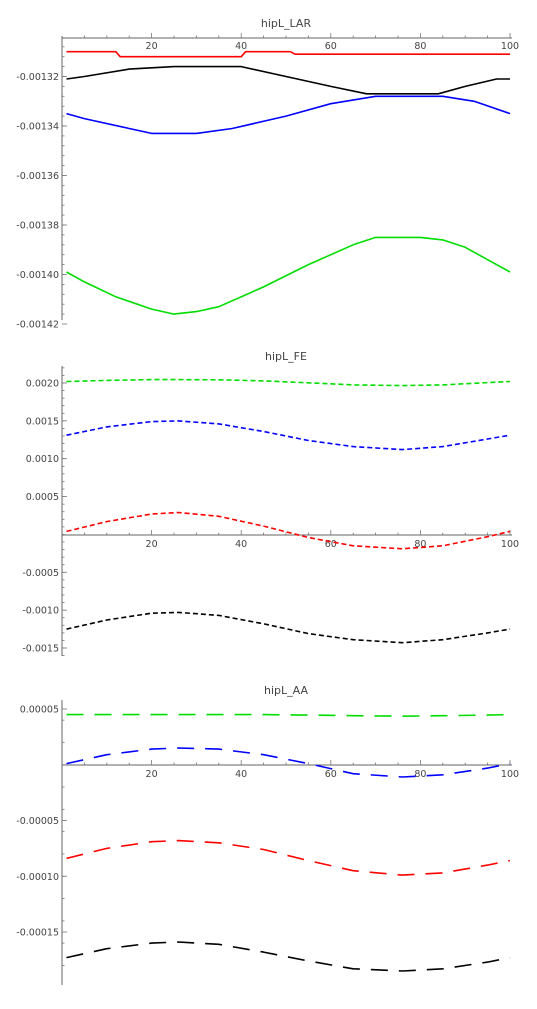 The image size is (537, 1009). I want to click on y-tick-label: 0.0010, so click(42, 459).